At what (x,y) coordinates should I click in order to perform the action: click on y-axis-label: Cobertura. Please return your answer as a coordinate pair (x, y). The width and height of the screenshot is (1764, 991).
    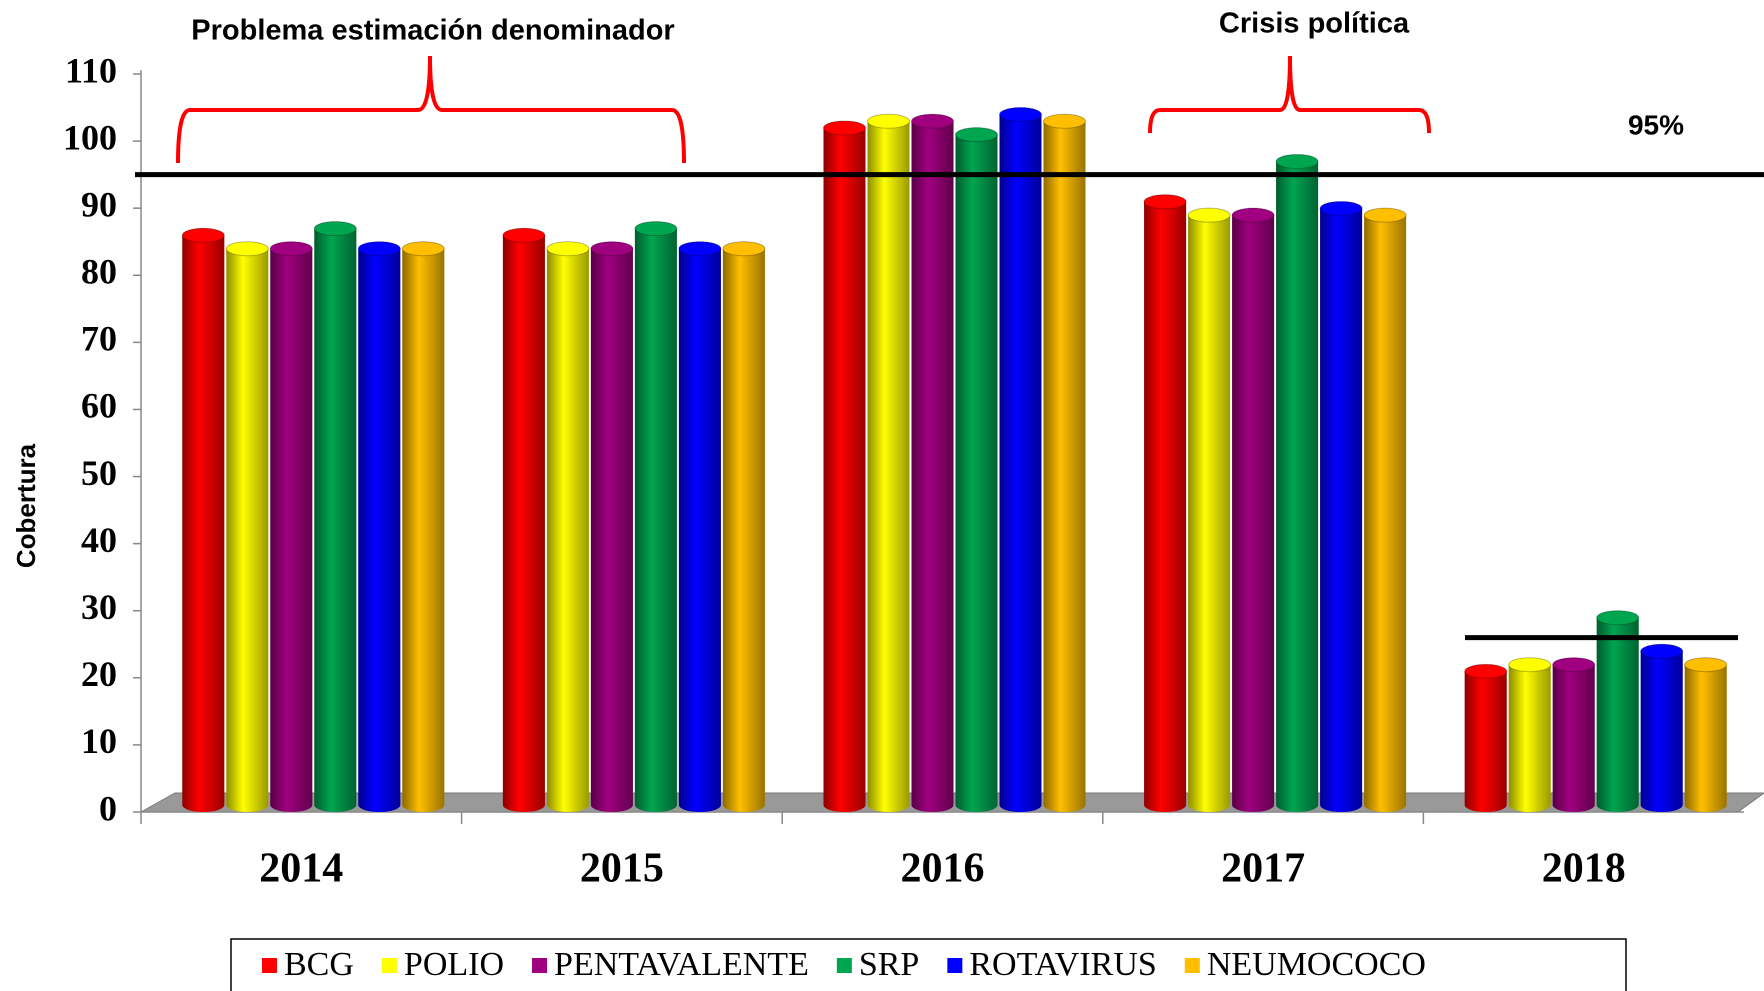
    Looking at the image, I should click on (26, 505).